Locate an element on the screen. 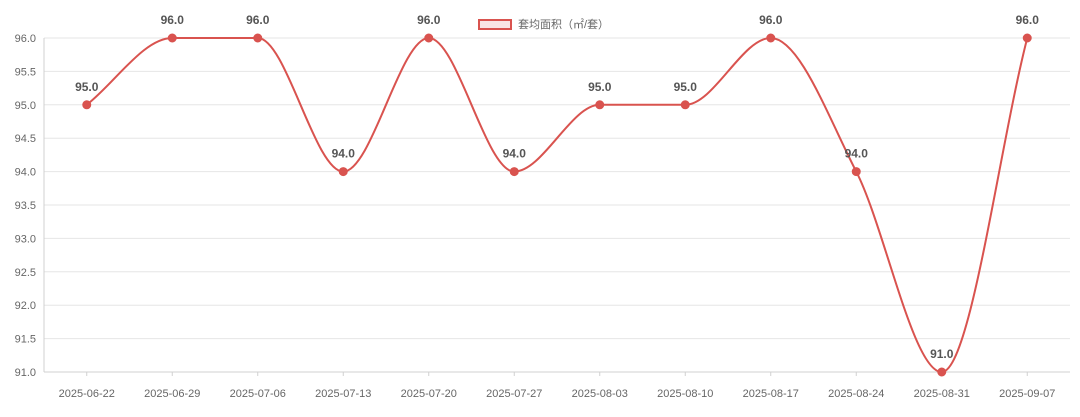 The height and width of the screenshot is (417, 1080). x-tick-label: 2025-08-31 is located at coordinates (942, 394).